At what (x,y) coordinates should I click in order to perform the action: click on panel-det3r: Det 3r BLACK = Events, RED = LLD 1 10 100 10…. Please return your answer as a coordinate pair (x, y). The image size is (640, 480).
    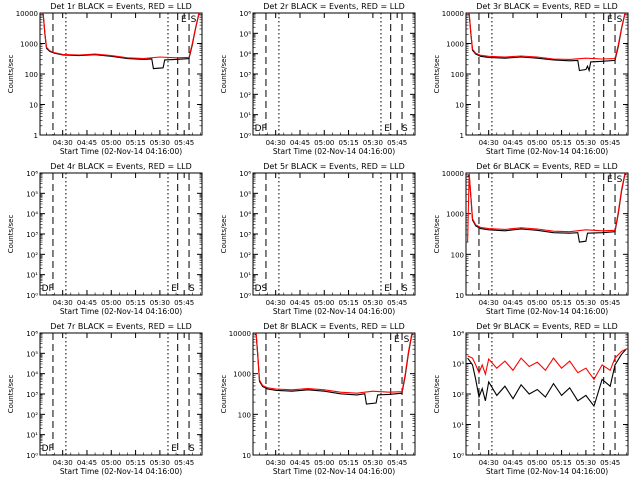
    Looking at the image, I should click on (531, 79).